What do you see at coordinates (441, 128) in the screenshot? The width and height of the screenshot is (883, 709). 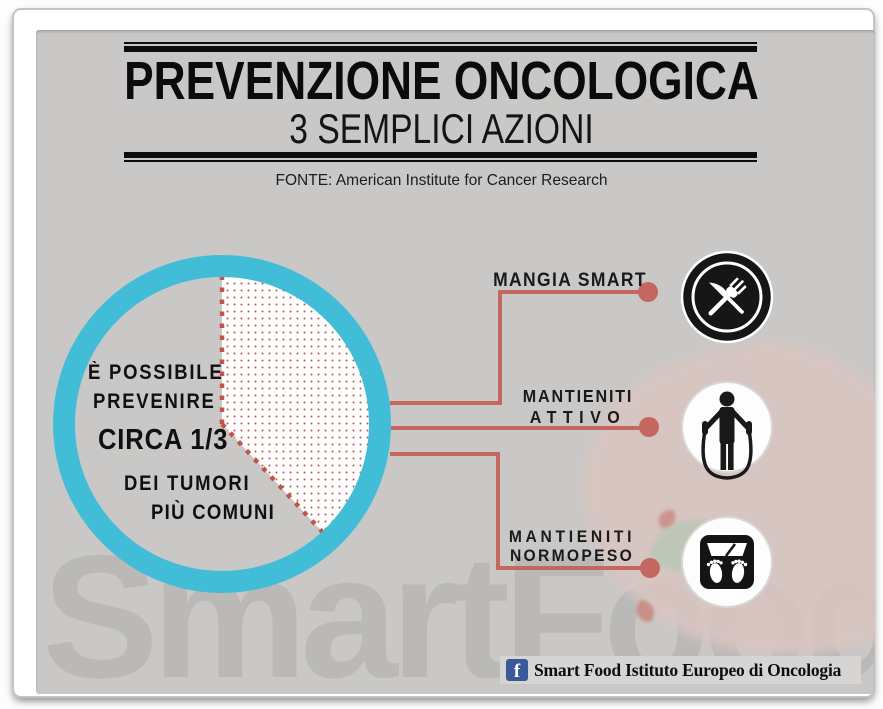 I see `page-subtitle: 3 SEMPLICI AZIONI` at bounding box center [441, 128].